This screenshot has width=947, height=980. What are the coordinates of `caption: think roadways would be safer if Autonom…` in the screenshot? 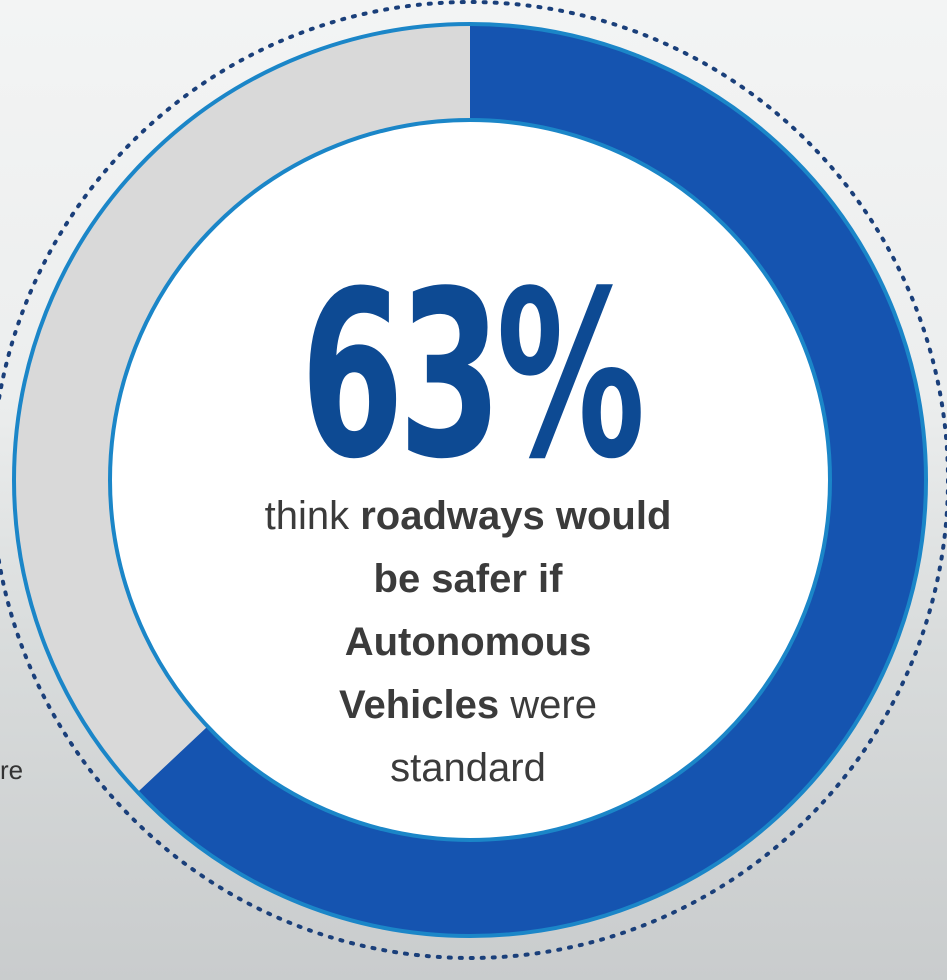 It's located at (468, 642).